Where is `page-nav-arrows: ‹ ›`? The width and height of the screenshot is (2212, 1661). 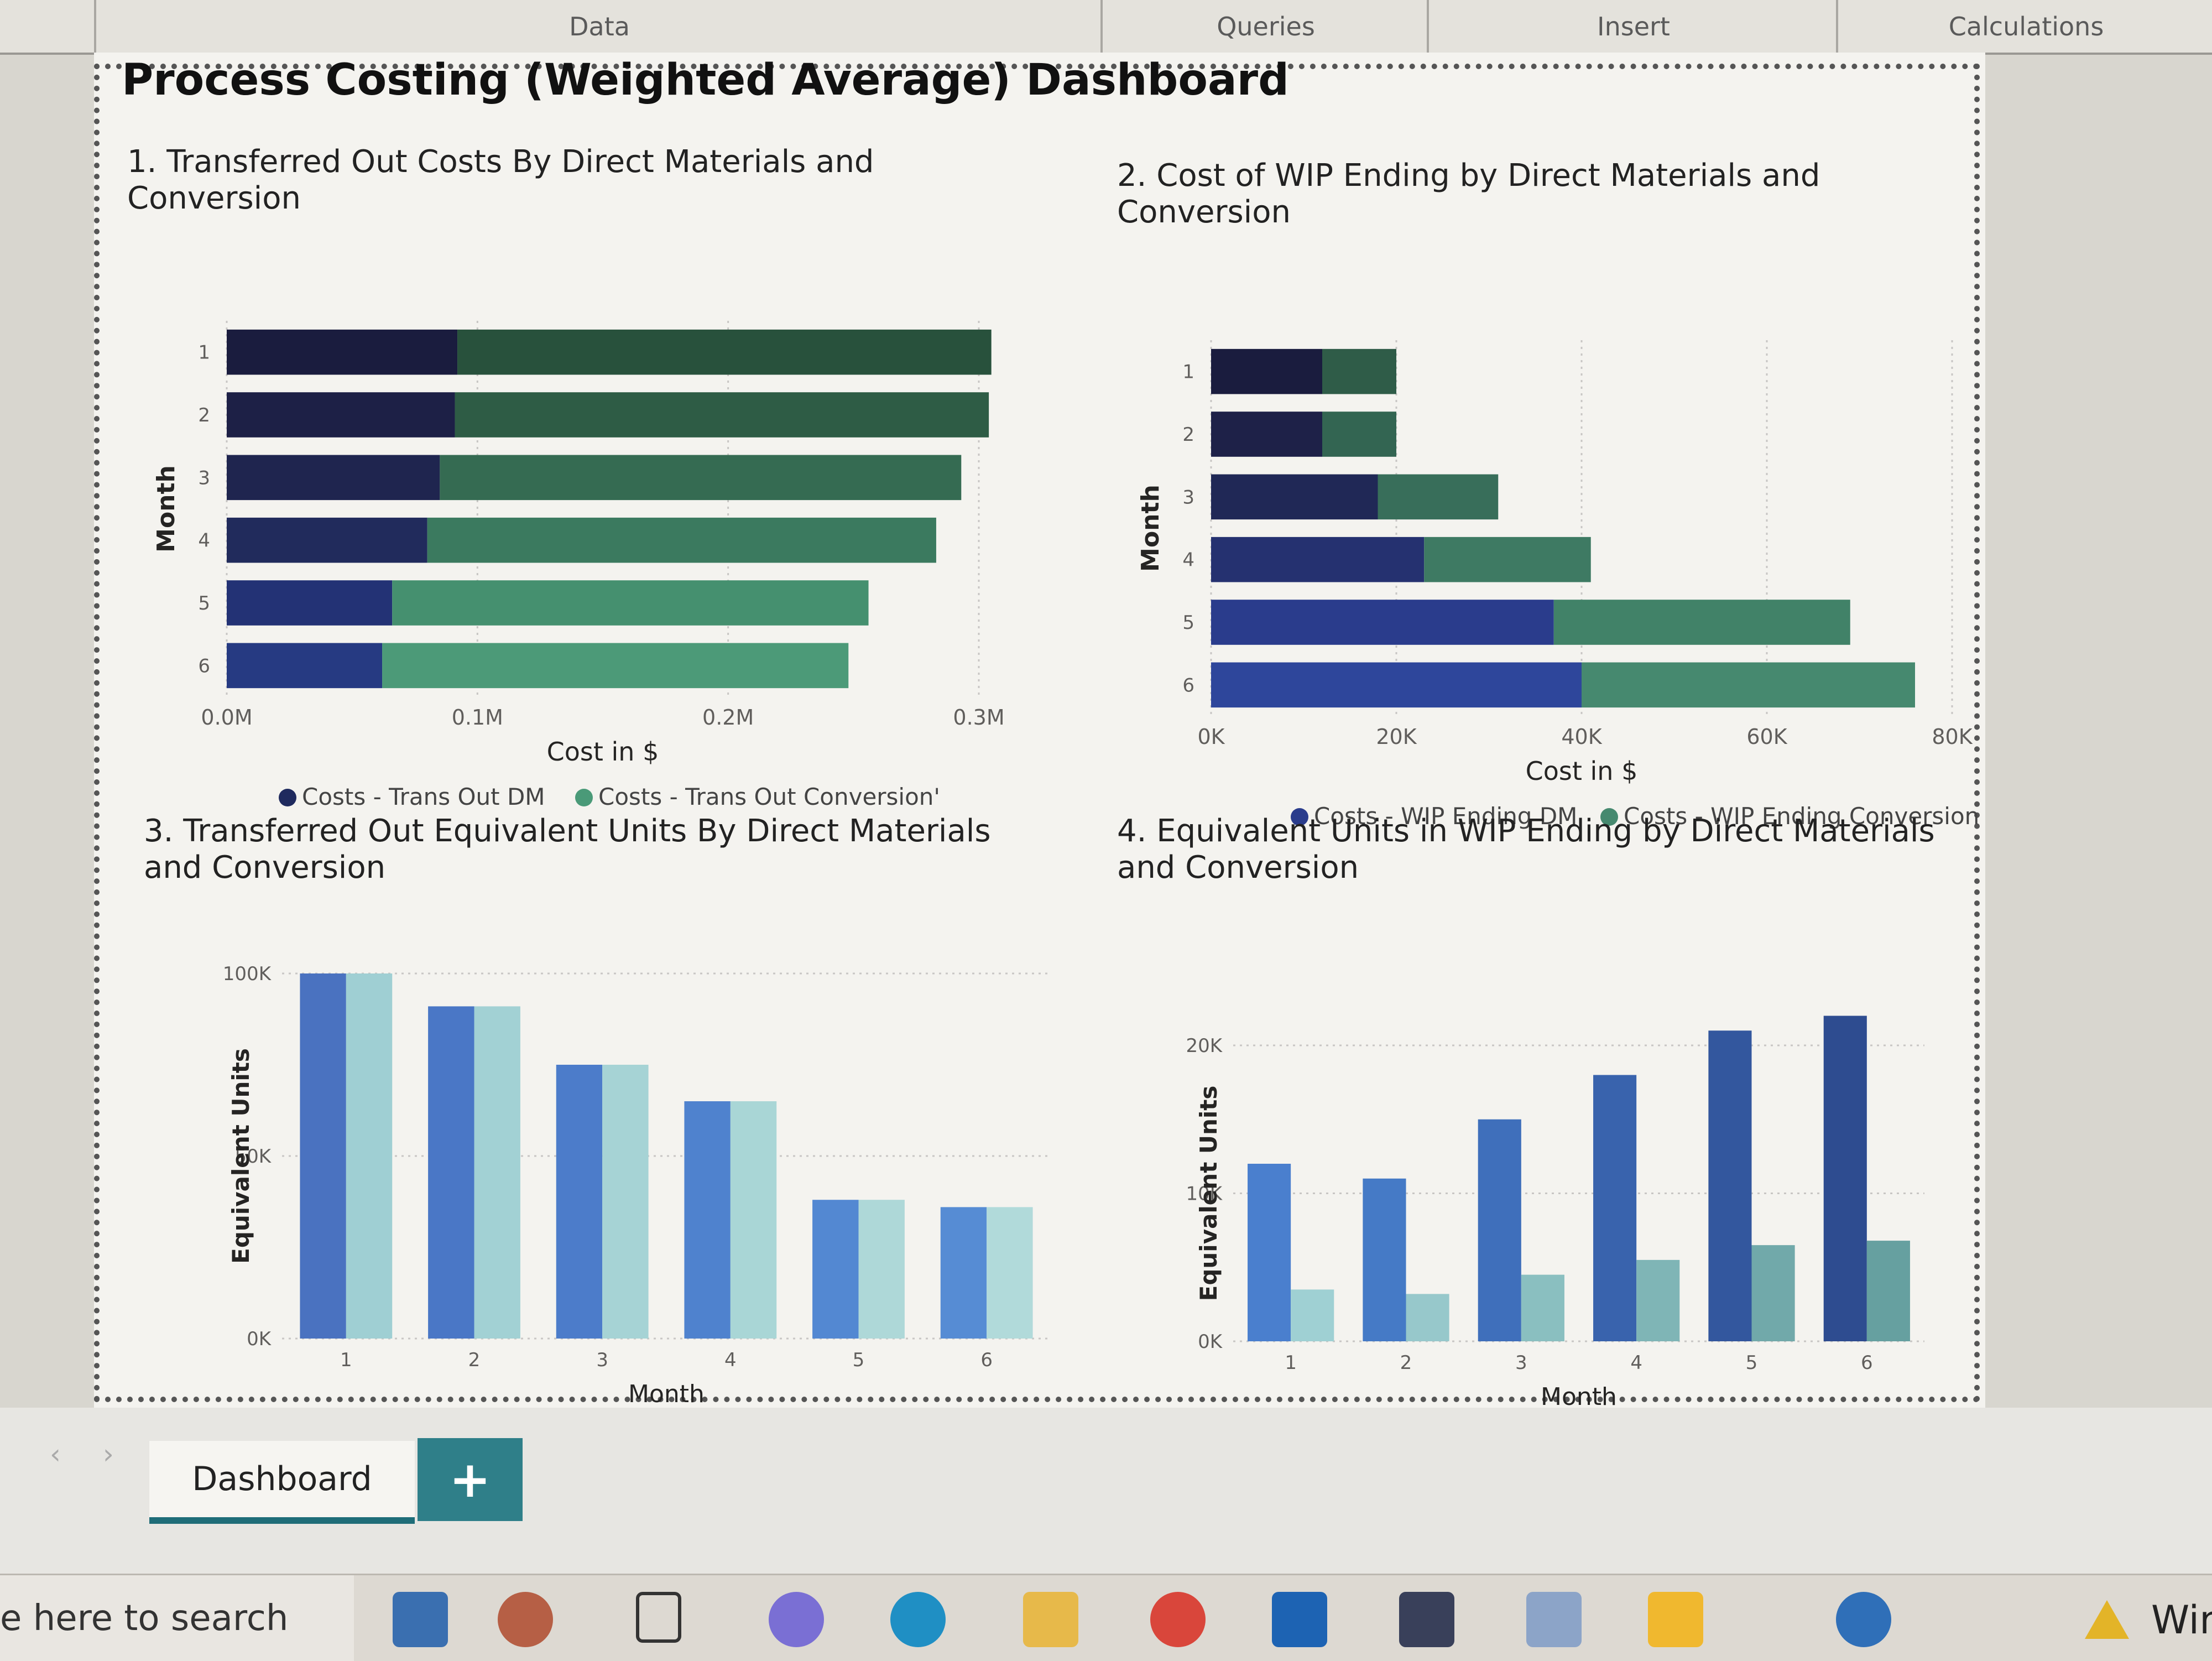
page-nav-arrows: ‹ › is located at coordinates (91, 1454).